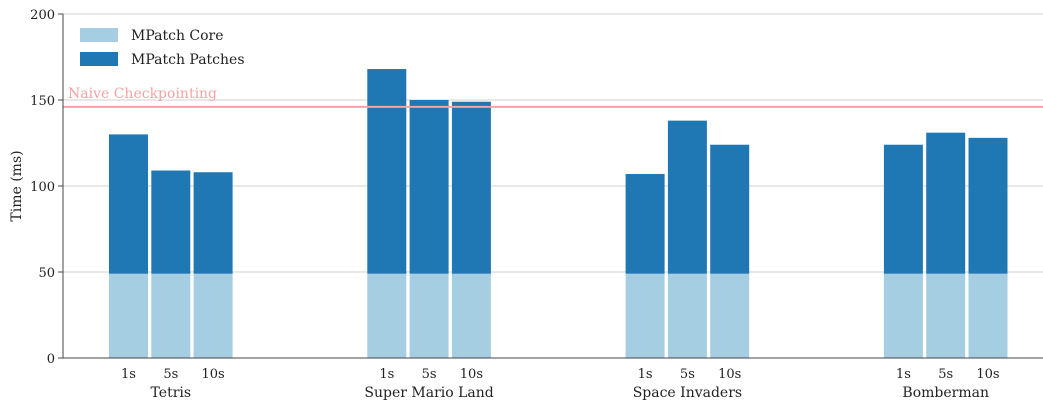  I want to click on legend: MPatch Core MPatch Patches, so click(162, 48).